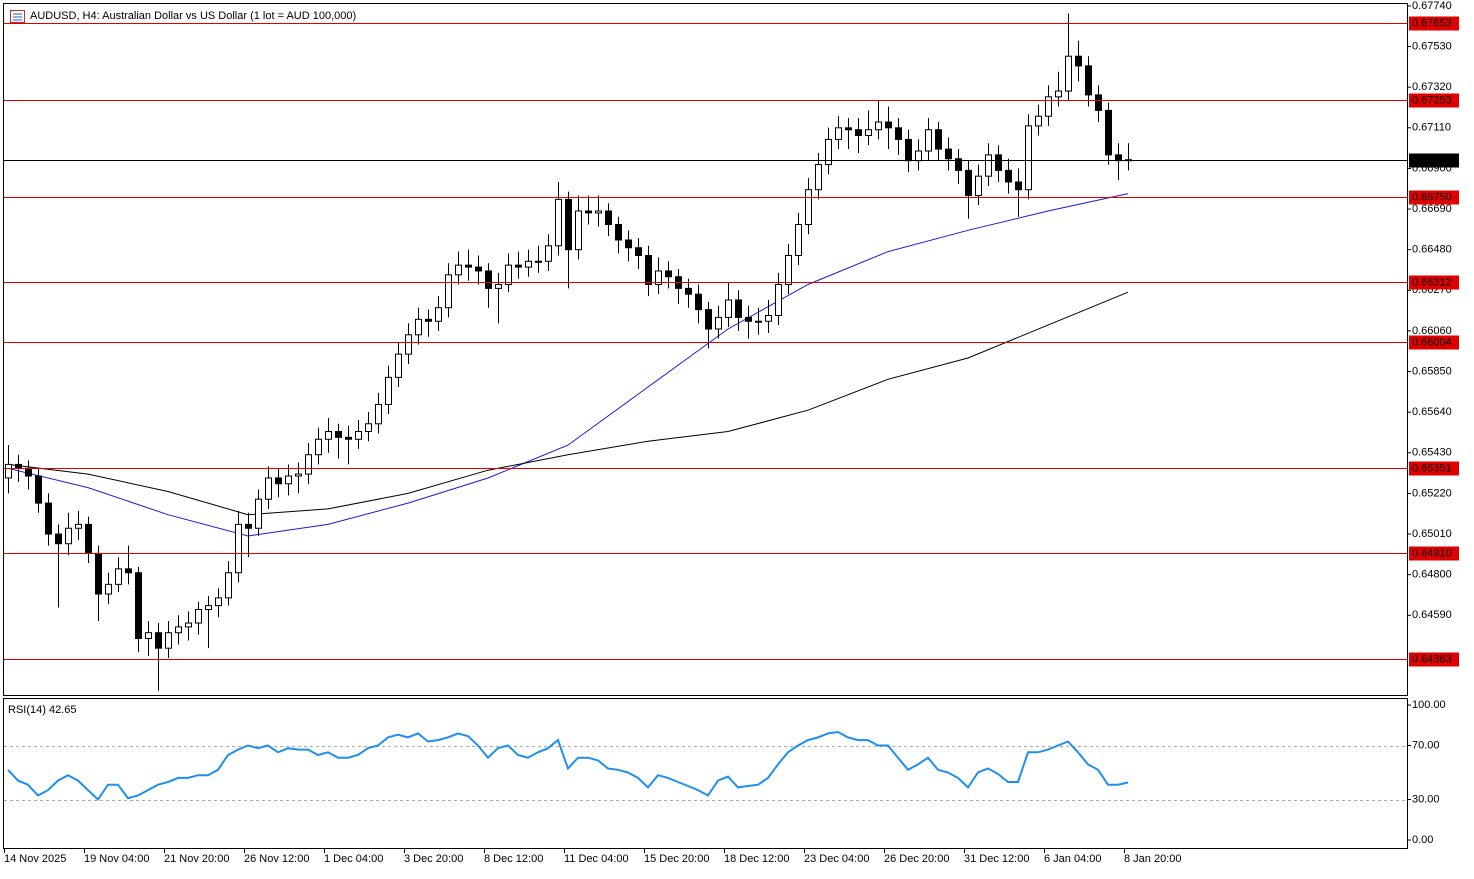  I want to click on x-tick-label: 31 Dec 12:00, so click(996, 859).